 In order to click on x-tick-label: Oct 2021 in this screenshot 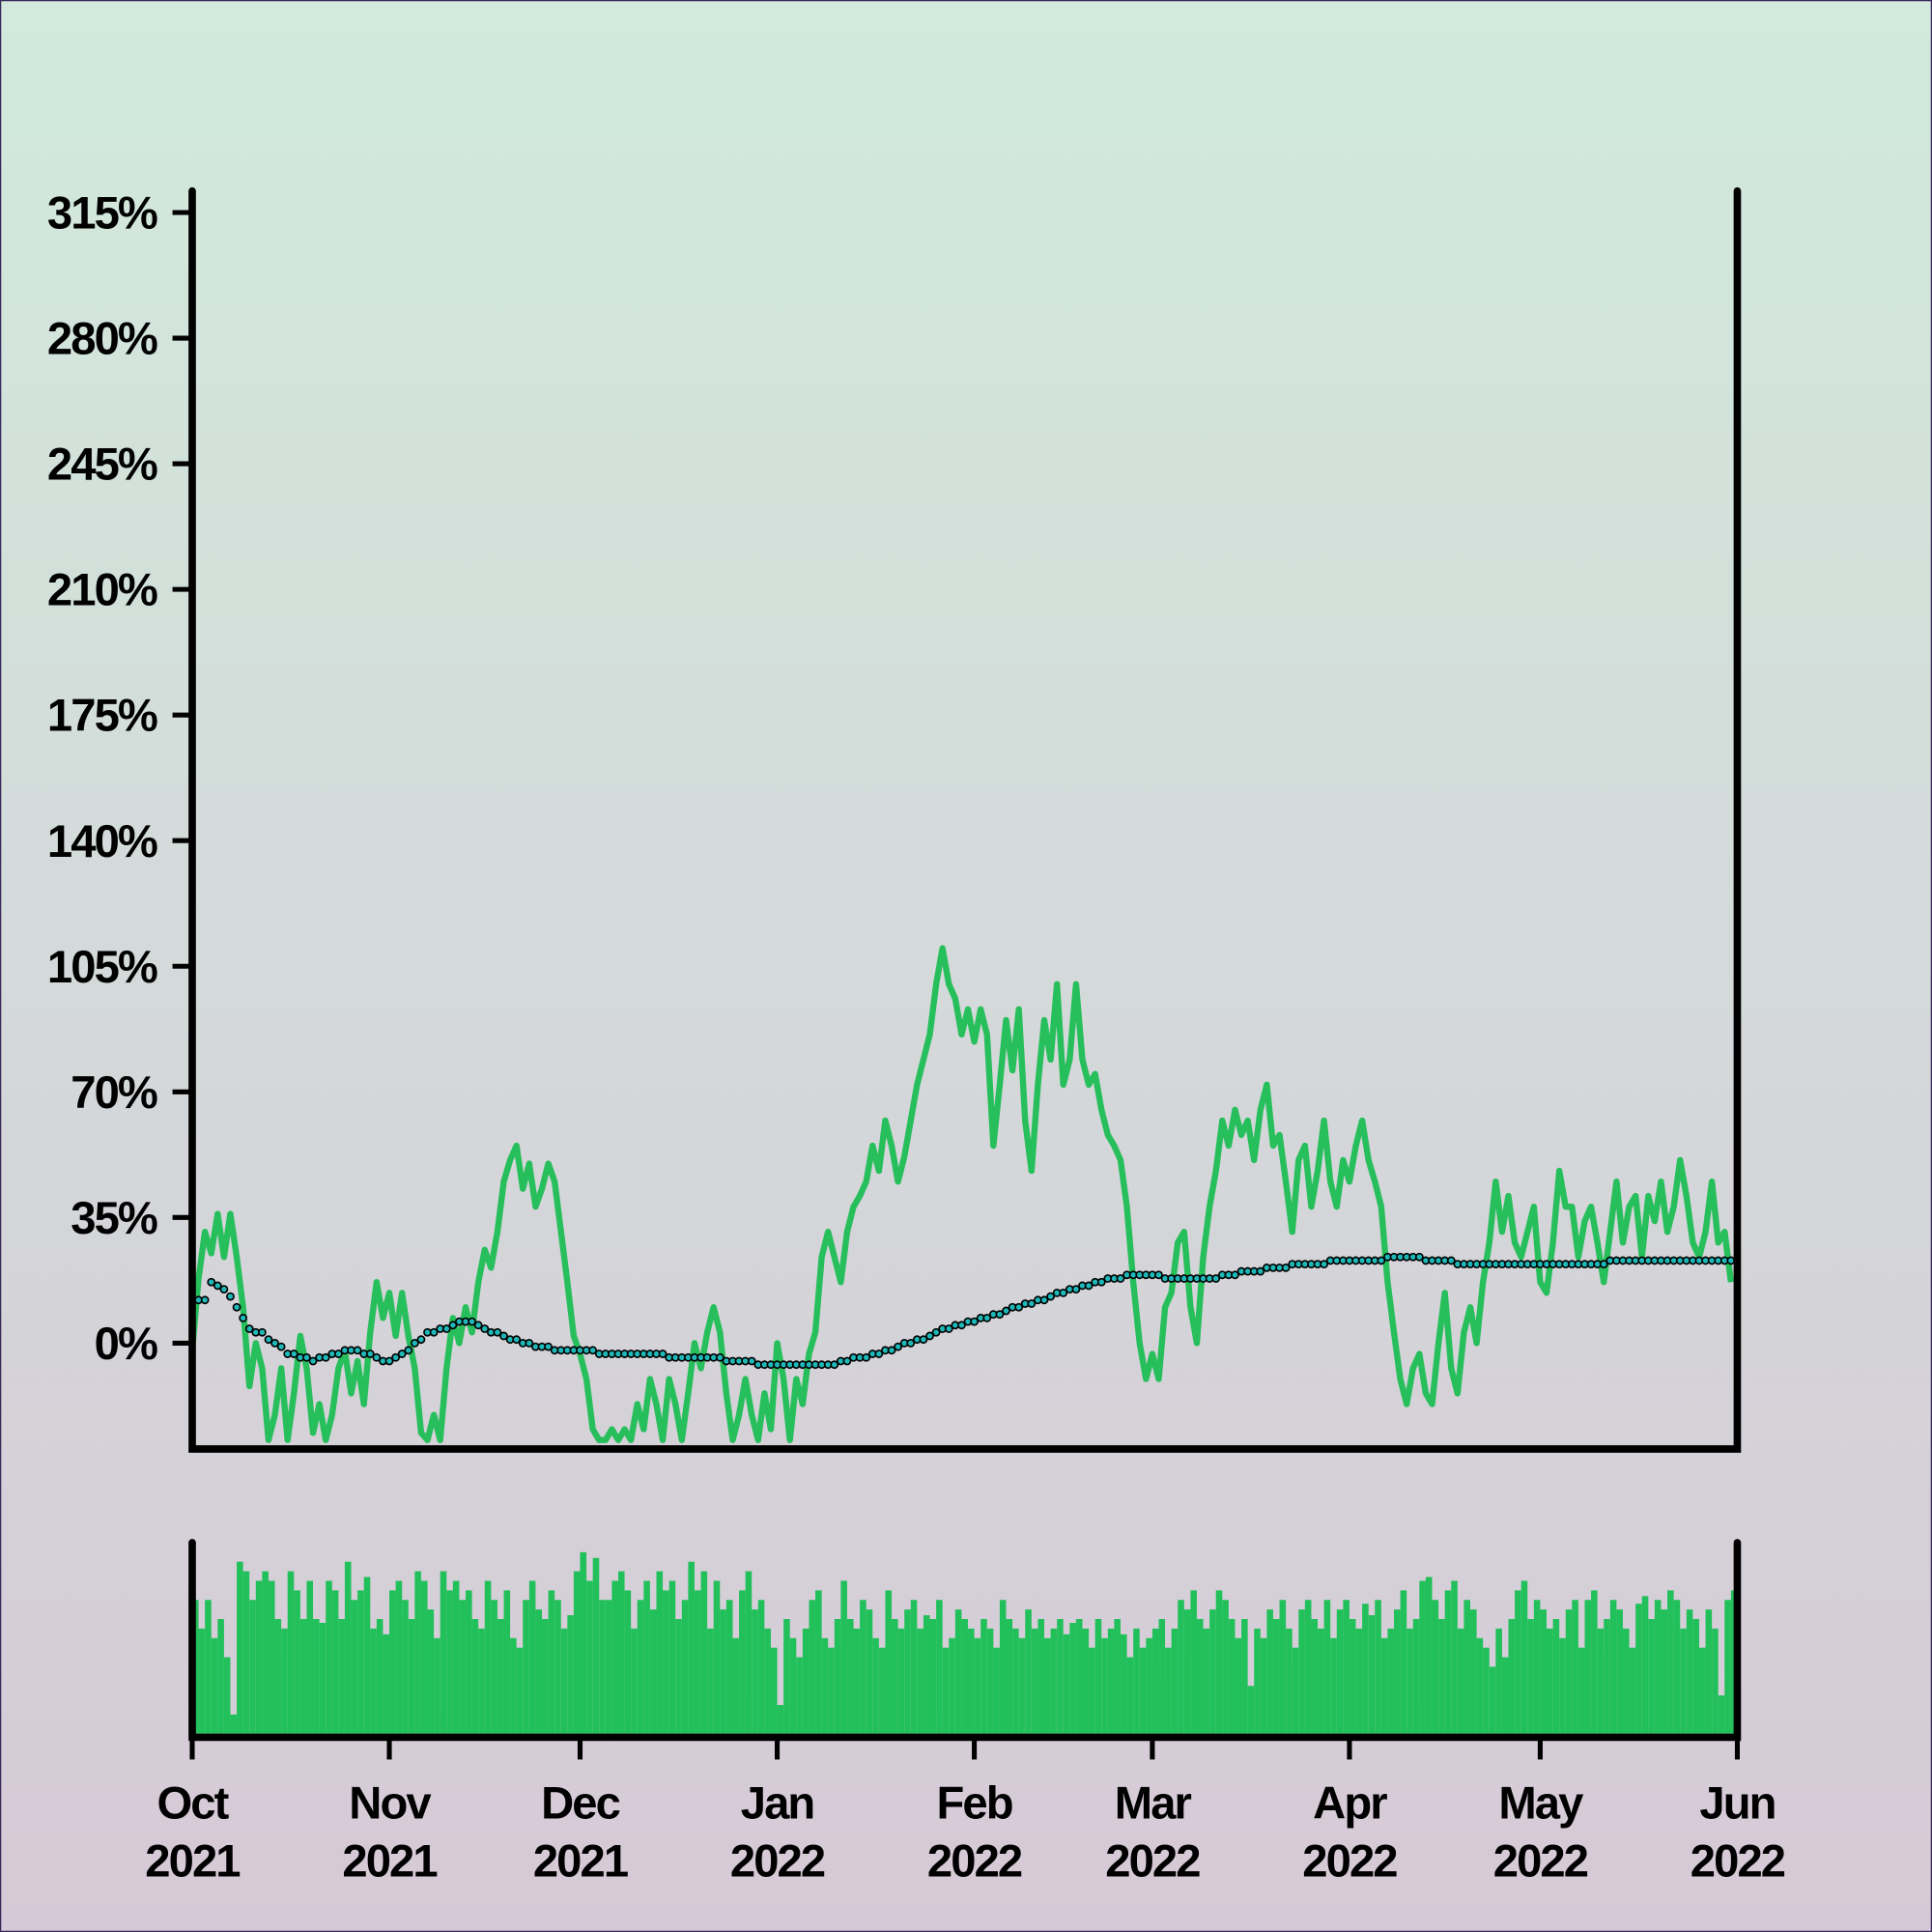, I will do `click(192, 1833)`.